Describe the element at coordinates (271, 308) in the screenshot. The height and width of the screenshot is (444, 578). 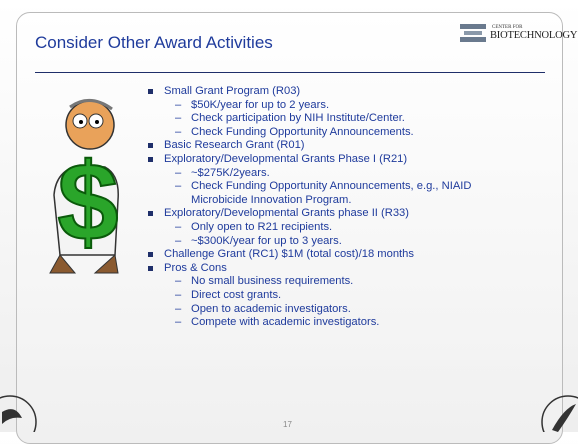
I see `sub-item-text: Open to academic investigators.` at that location.